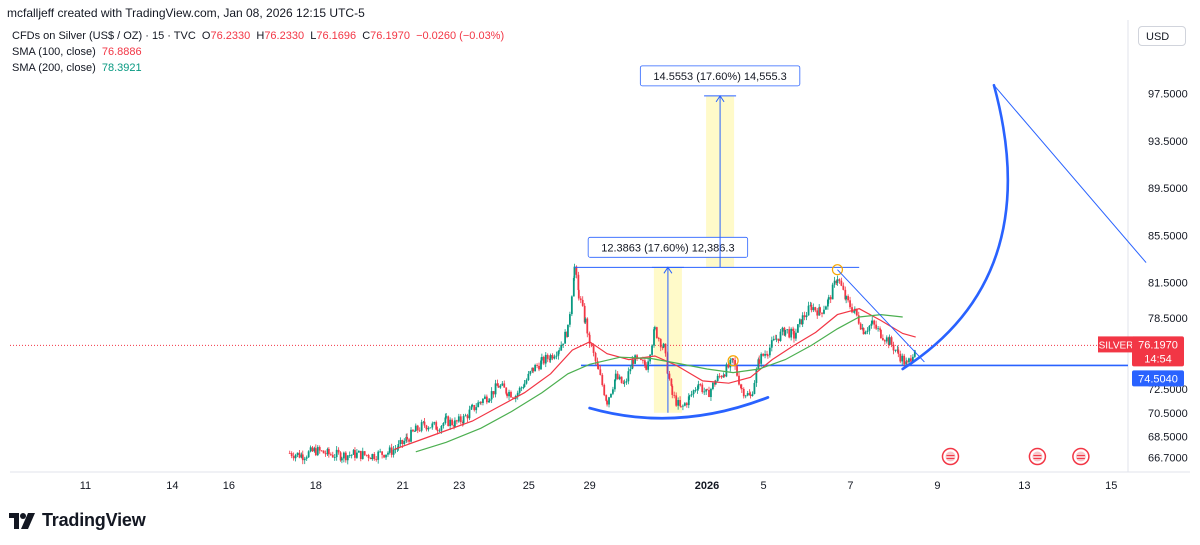 The height and width of the screenshot is (545, 1200). Describe the element at coordinates (54, 68) in the screenshot. I see `sma200-label: SMA (200, close)` at that location.